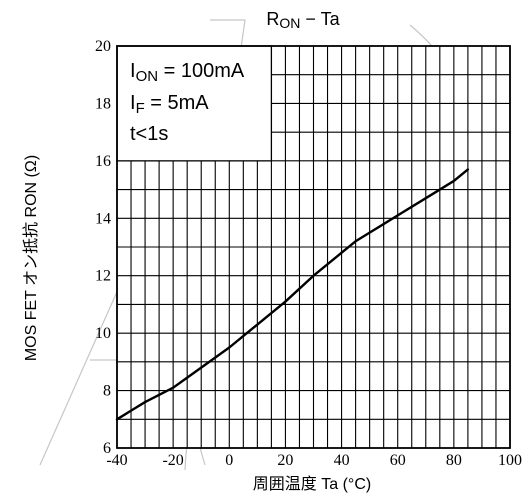 The height and width of the screenshot is (502, 529). Describe the element at coordinates (116, 460) in the screenshot. I see `x-tick-label: -40` at that location.